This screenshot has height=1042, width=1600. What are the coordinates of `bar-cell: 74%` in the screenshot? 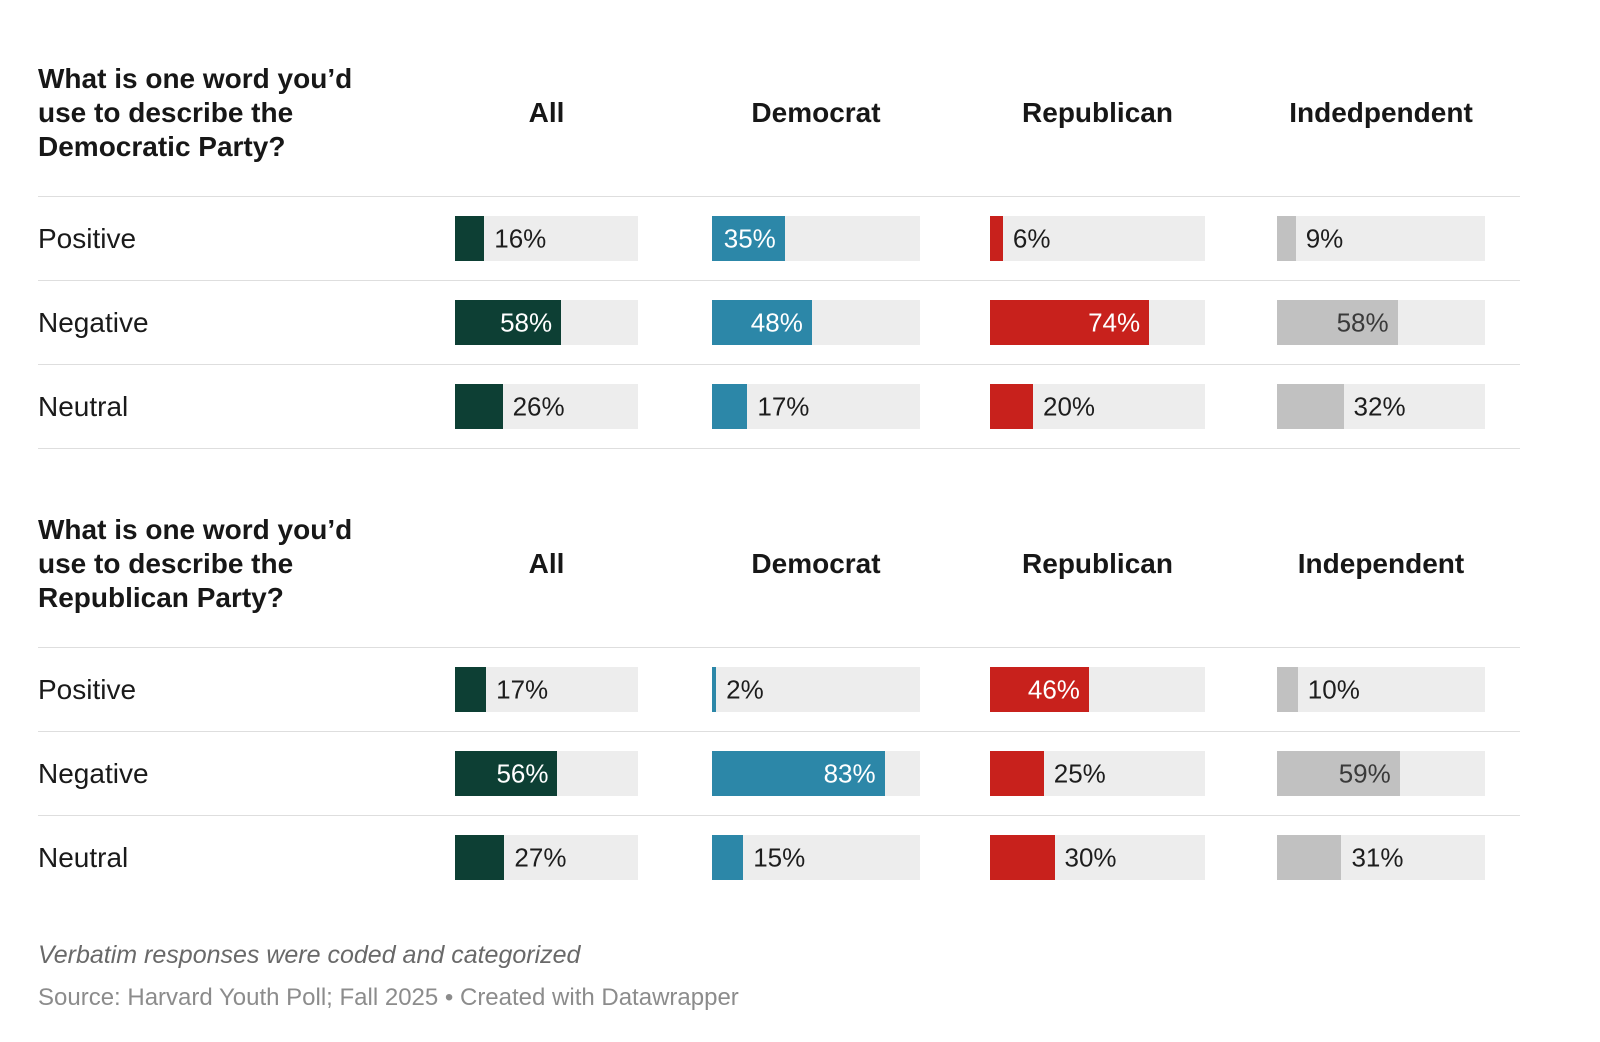 It's located at (1133, 322).